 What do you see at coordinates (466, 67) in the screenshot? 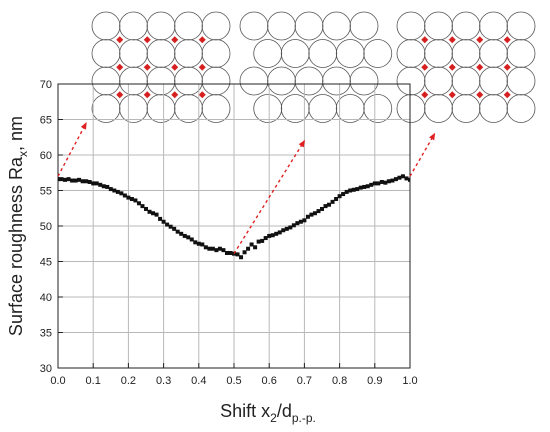
I see `packing-inset` at bounding box center [466, 67].